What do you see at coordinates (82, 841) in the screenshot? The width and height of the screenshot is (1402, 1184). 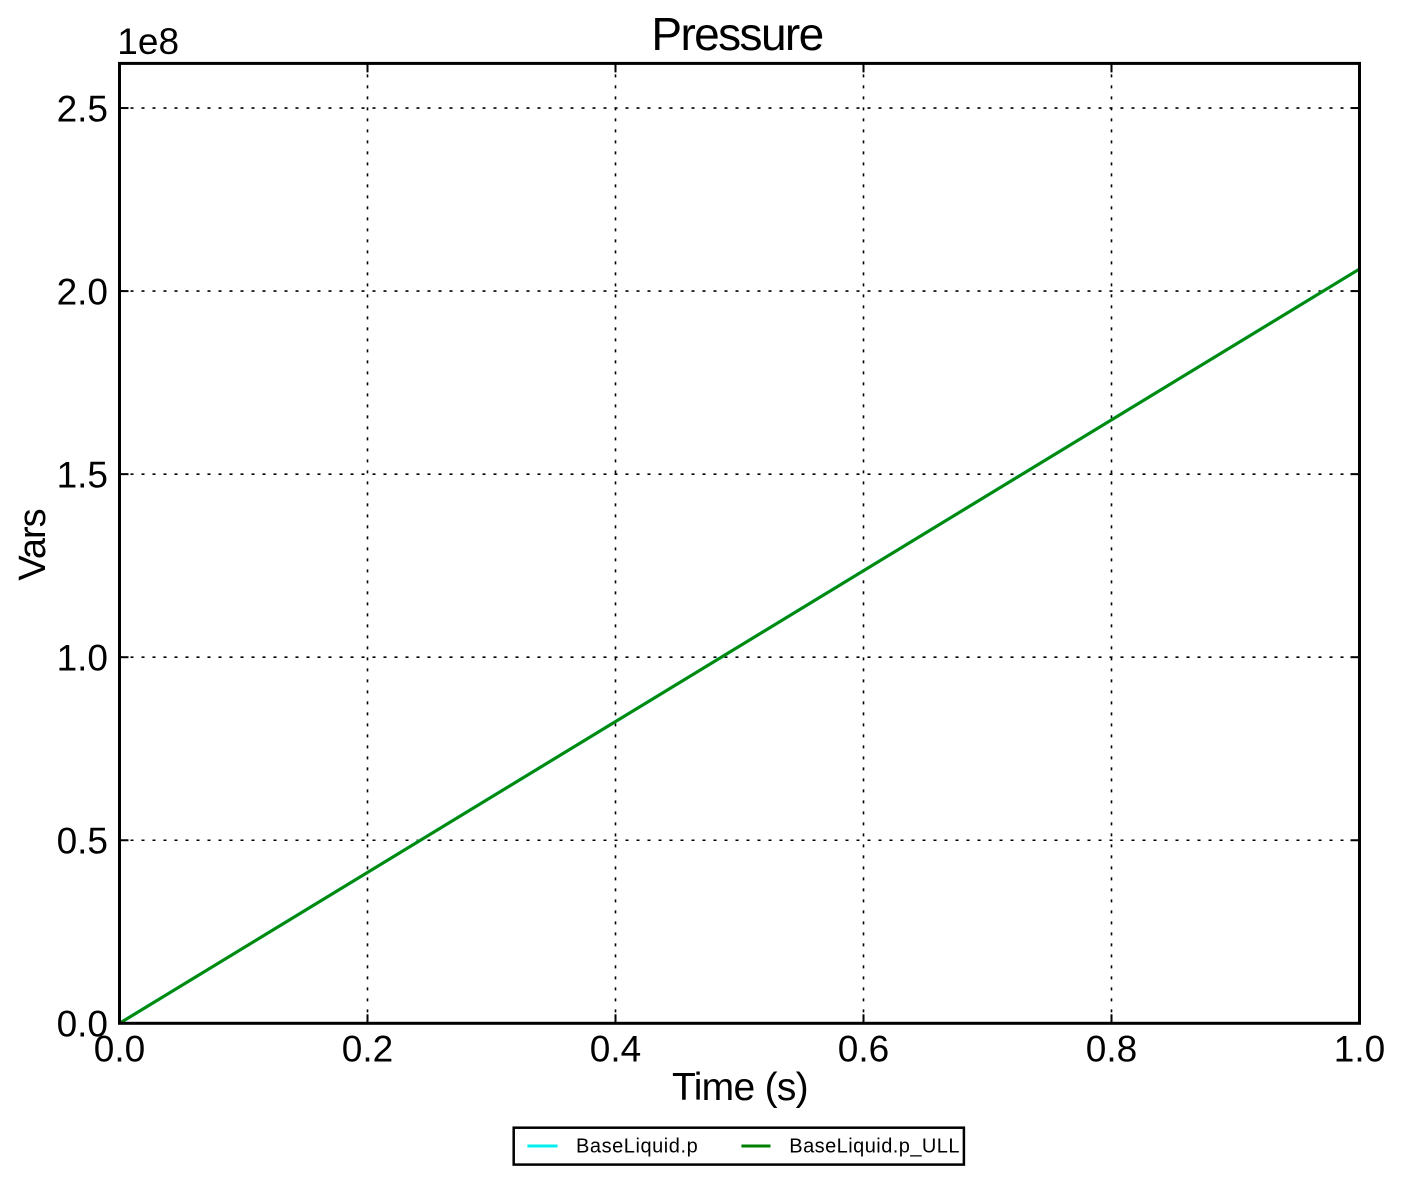 I see `svg-text: 0.5` at bounding box center [82, 841].